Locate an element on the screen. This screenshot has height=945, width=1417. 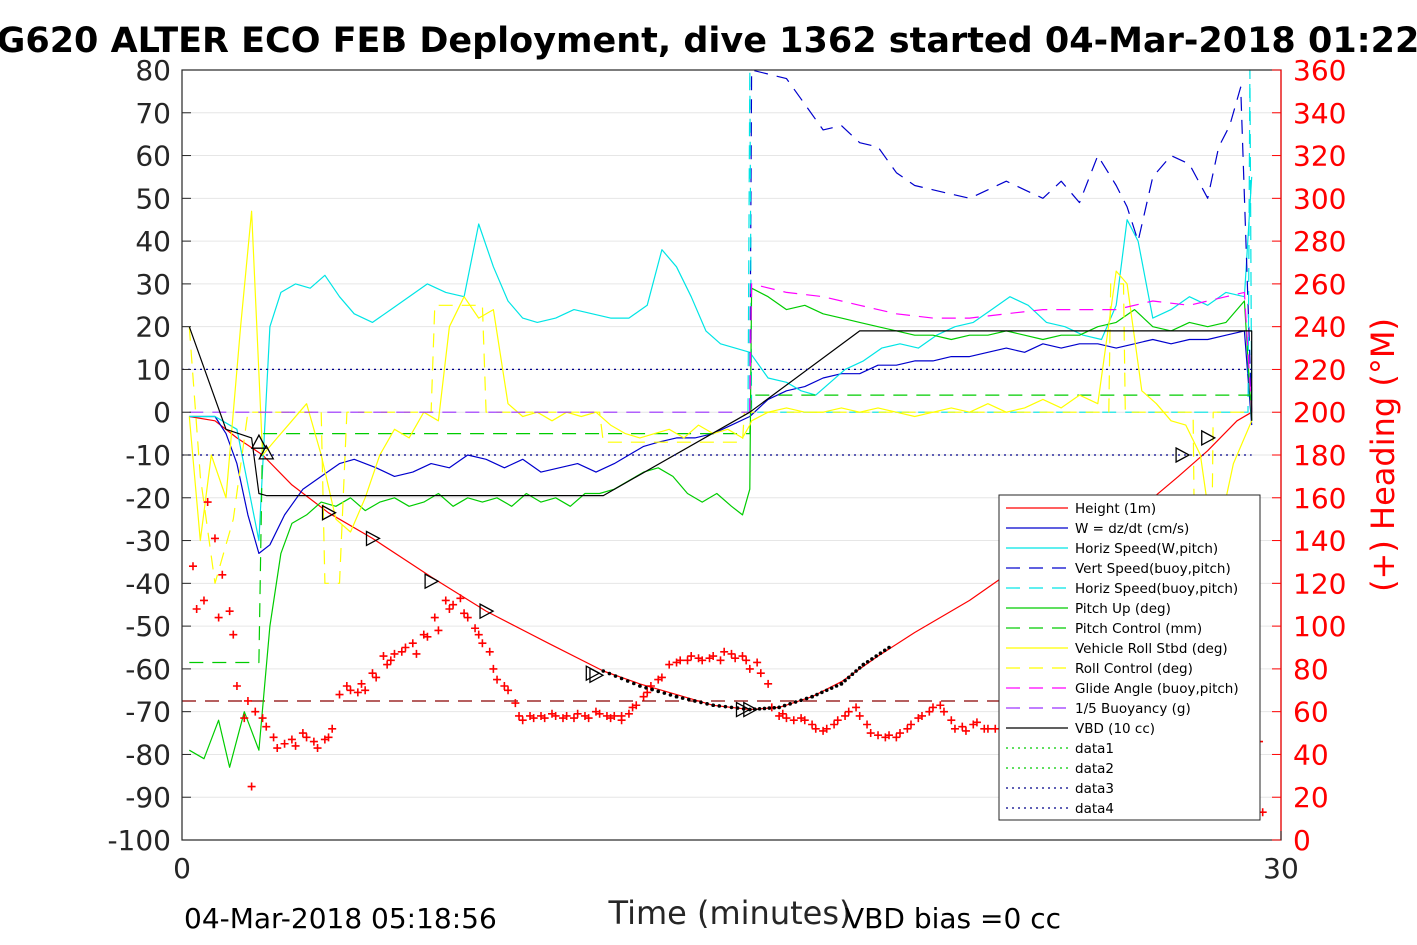
legend-label: data2 is located at coordinates (1094, 769).